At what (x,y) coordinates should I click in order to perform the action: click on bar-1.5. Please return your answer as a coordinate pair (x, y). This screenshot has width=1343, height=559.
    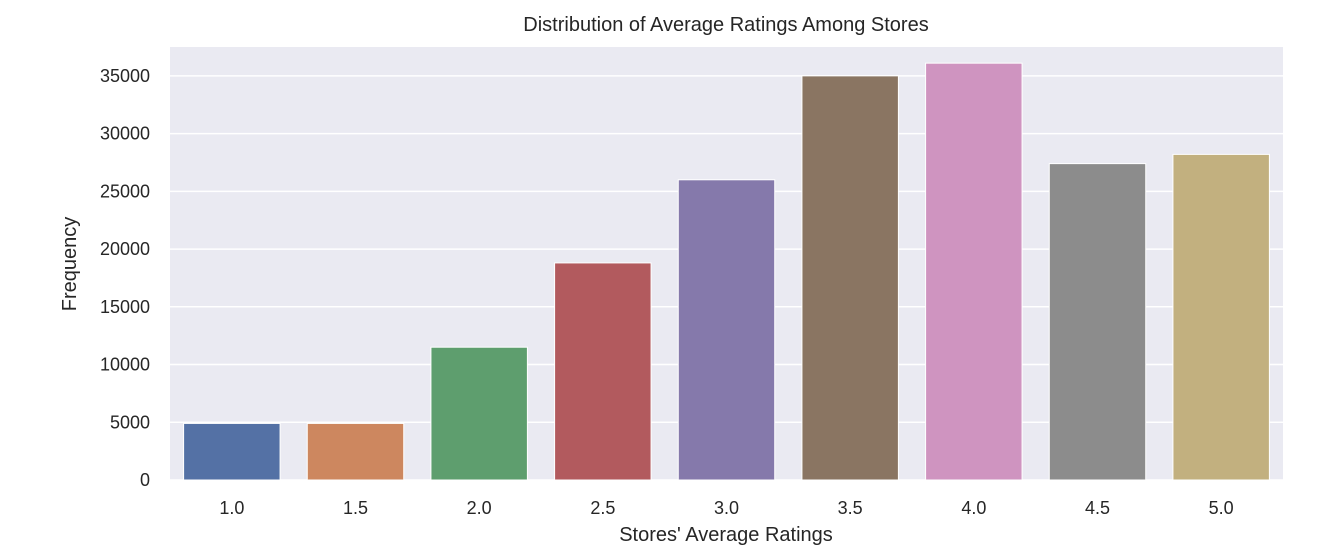
    Looking at the image, I should click on (355, 451).